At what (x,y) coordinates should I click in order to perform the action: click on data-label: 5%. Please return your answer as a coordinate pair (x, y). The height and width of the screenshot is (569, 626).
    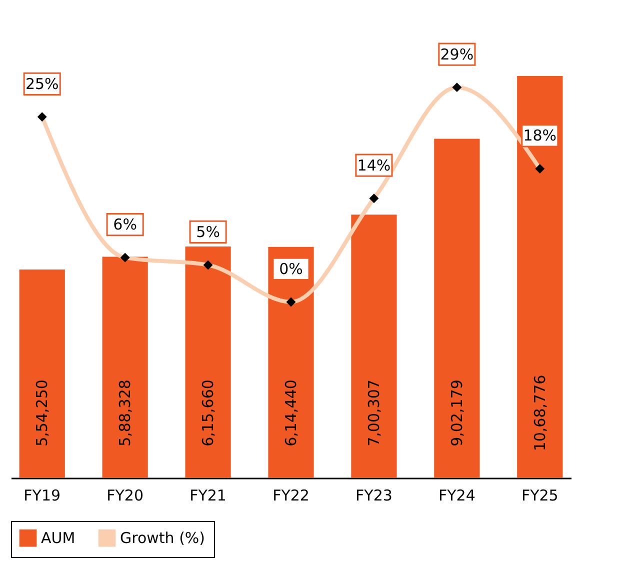
    Looking at the image, I should click on (208, 231).